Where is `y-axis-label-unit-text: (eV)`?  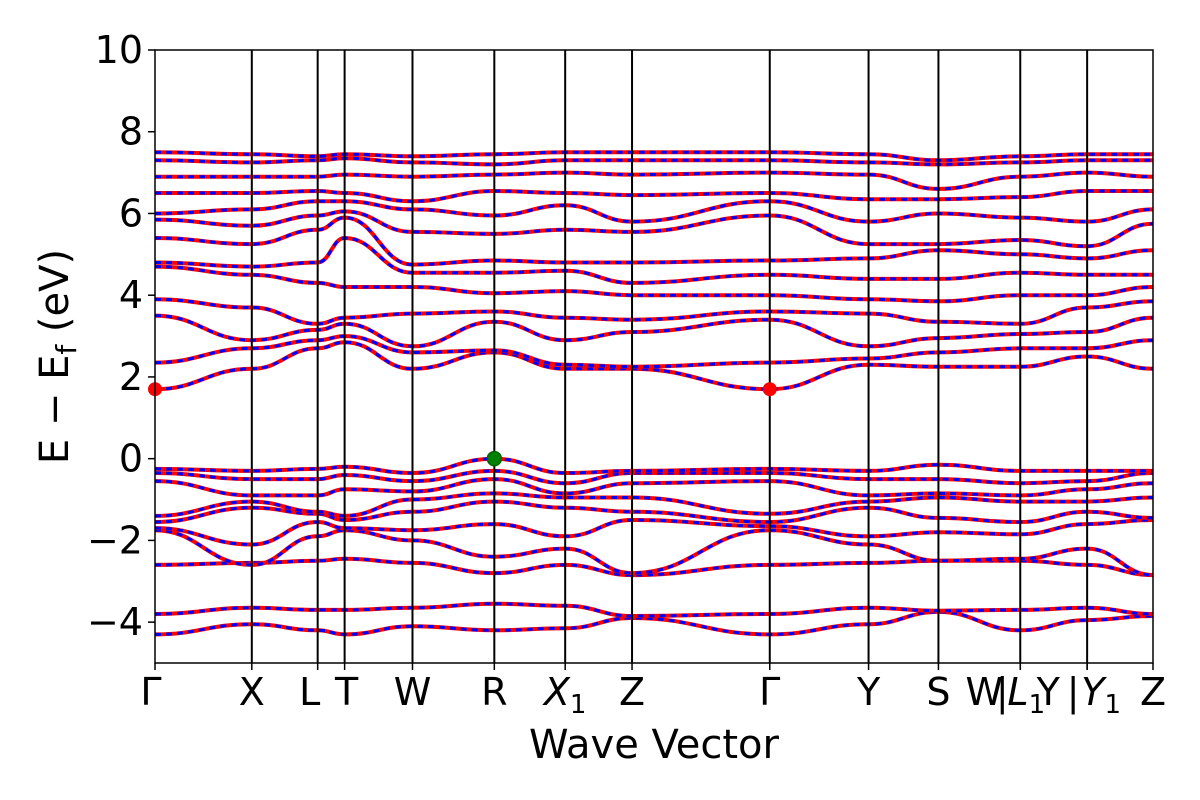 y-axis-label-unit-text: (eV) is located at coordinates (55, 290).